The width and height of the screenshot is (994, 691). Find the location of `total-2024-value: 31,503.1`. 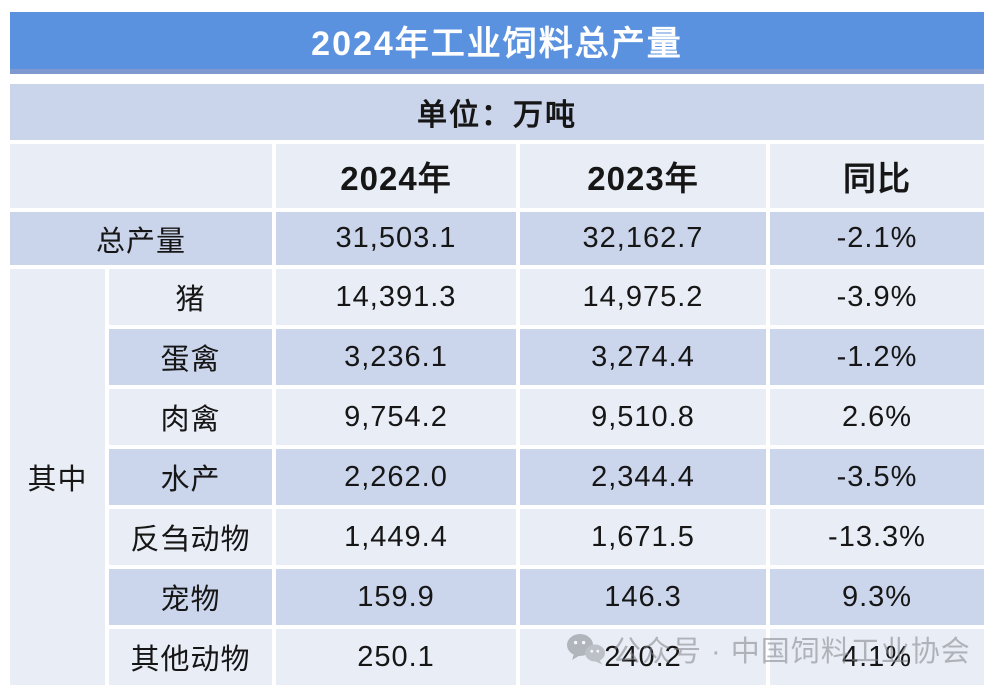

total-2024-value: 31,503.1 is located at coordinates (396, 238).